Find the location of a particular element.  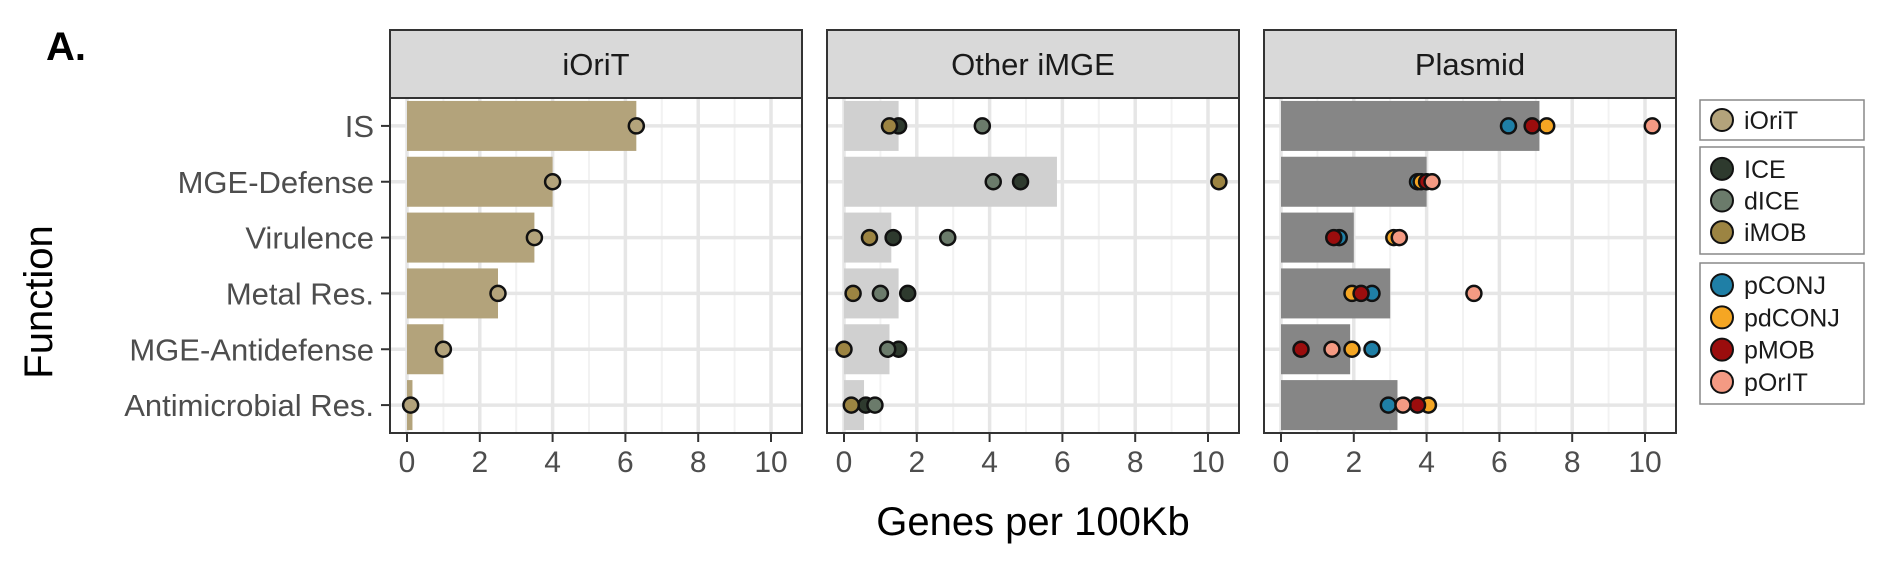

facet-strip-label: Other iMGE is located at coordinates (1033, 64).